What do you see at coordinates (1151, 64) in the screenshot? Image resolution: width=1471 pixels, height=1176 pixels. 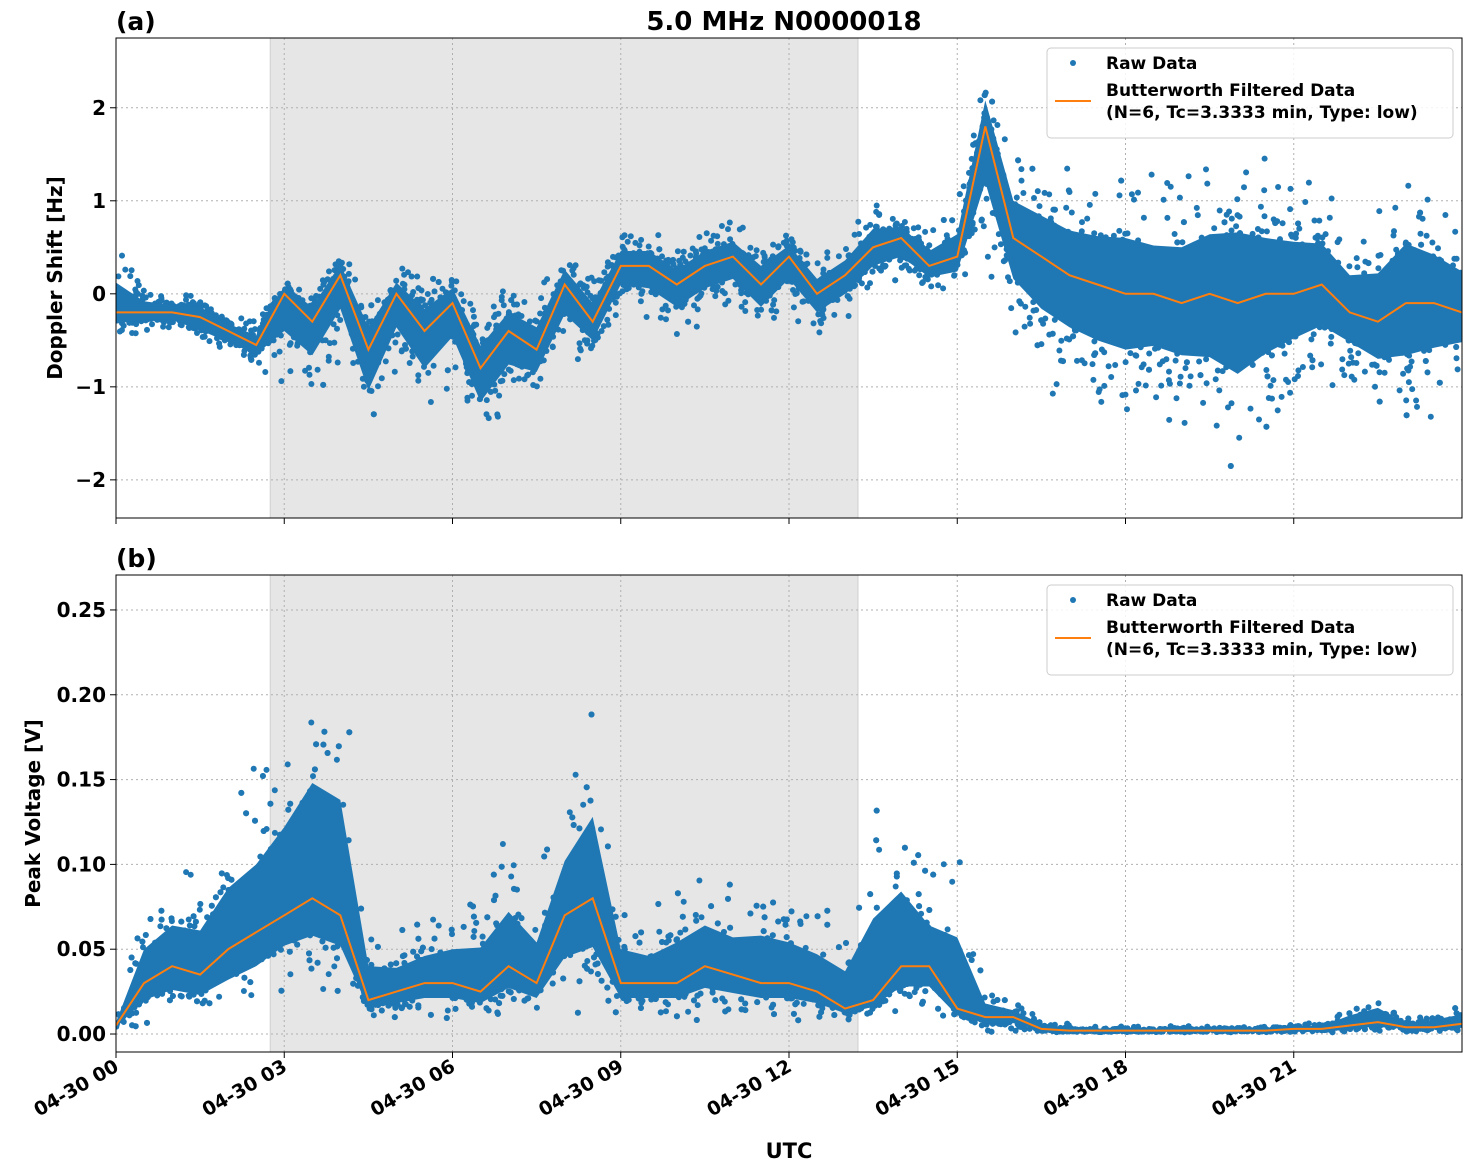 I see `legend-raw-label: Raw Data` at bounding box center [1151, 64].